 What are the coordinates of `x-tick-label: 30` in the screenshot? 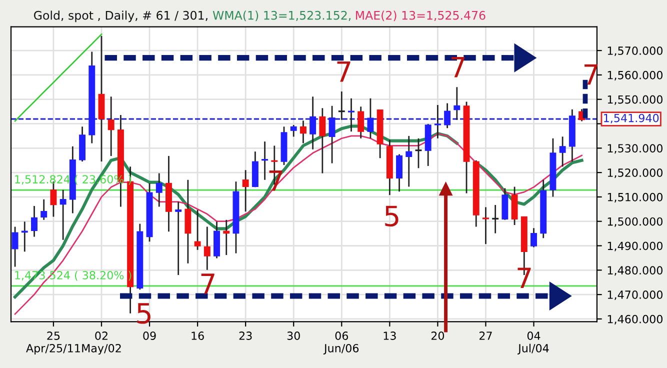 It's located at (293, 336).